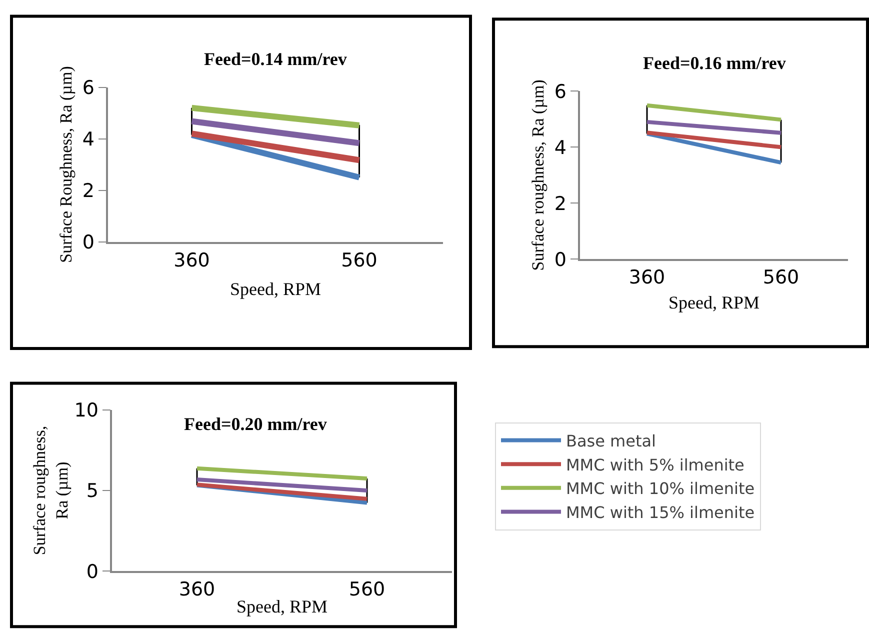 Image resolution: width=869 pixels, height=643 pixels. I want to click on y-tick-label: 10, so click(86, 410).